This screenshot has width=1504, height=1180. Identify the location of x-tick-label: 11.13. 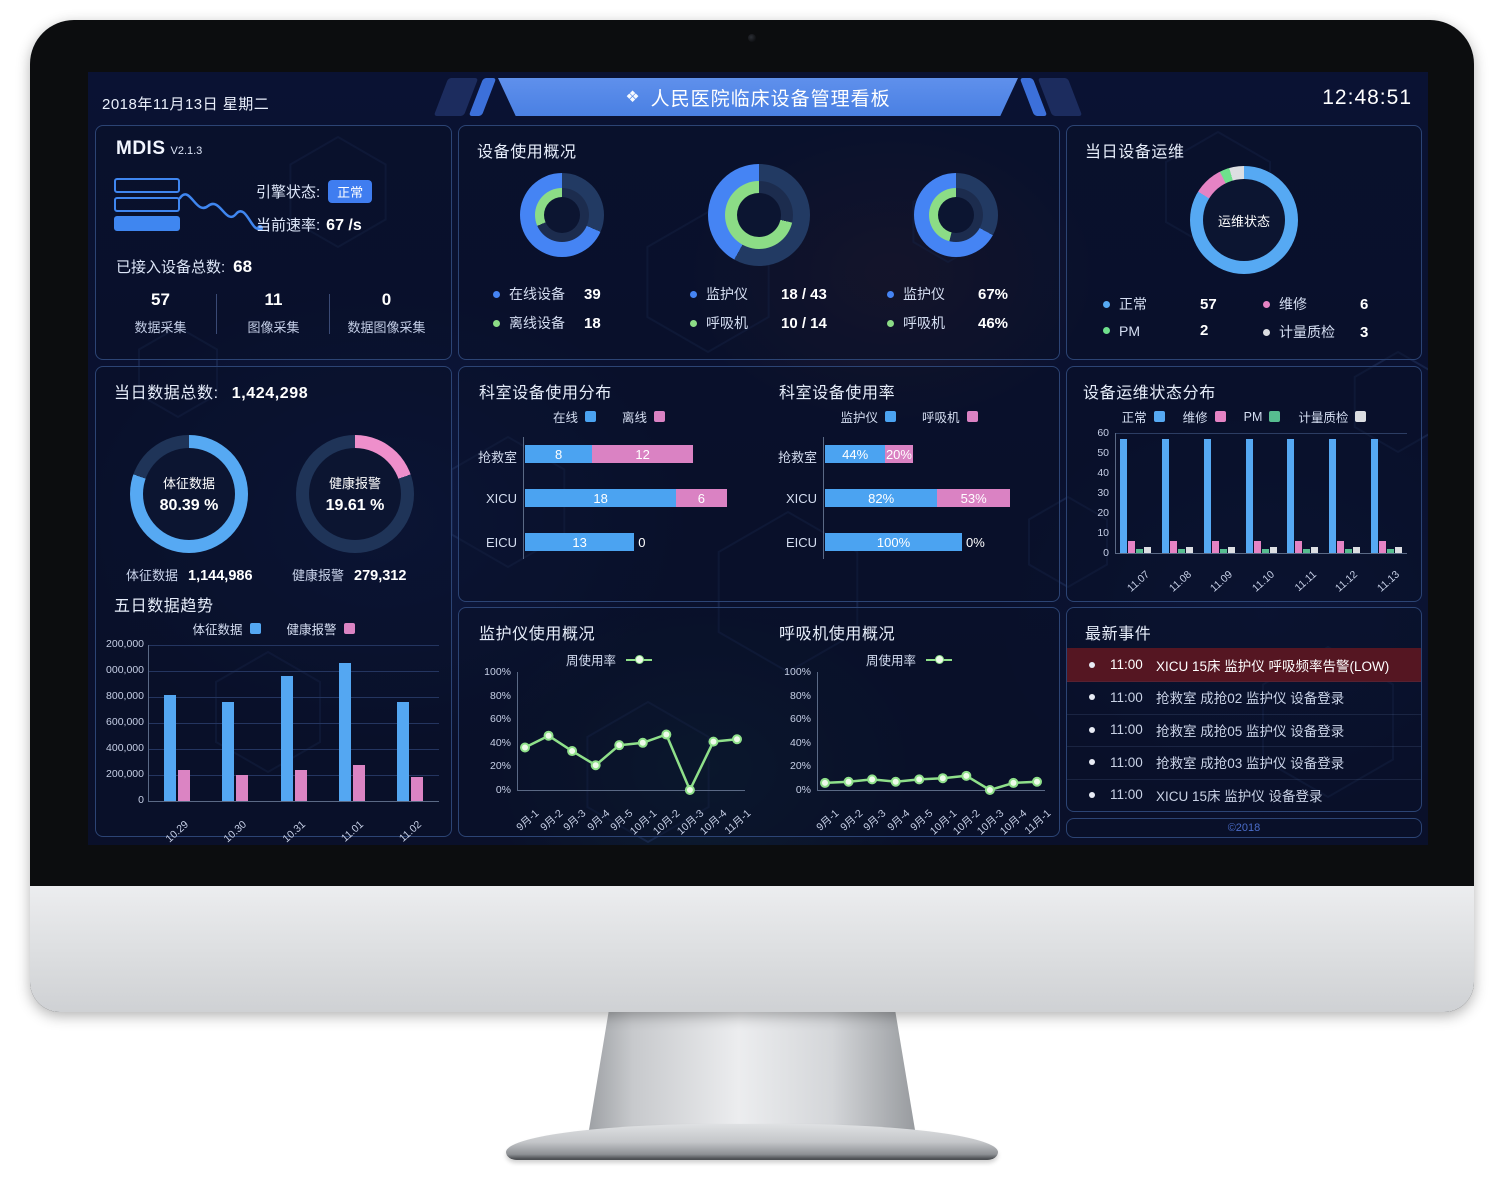
(1389, 581).